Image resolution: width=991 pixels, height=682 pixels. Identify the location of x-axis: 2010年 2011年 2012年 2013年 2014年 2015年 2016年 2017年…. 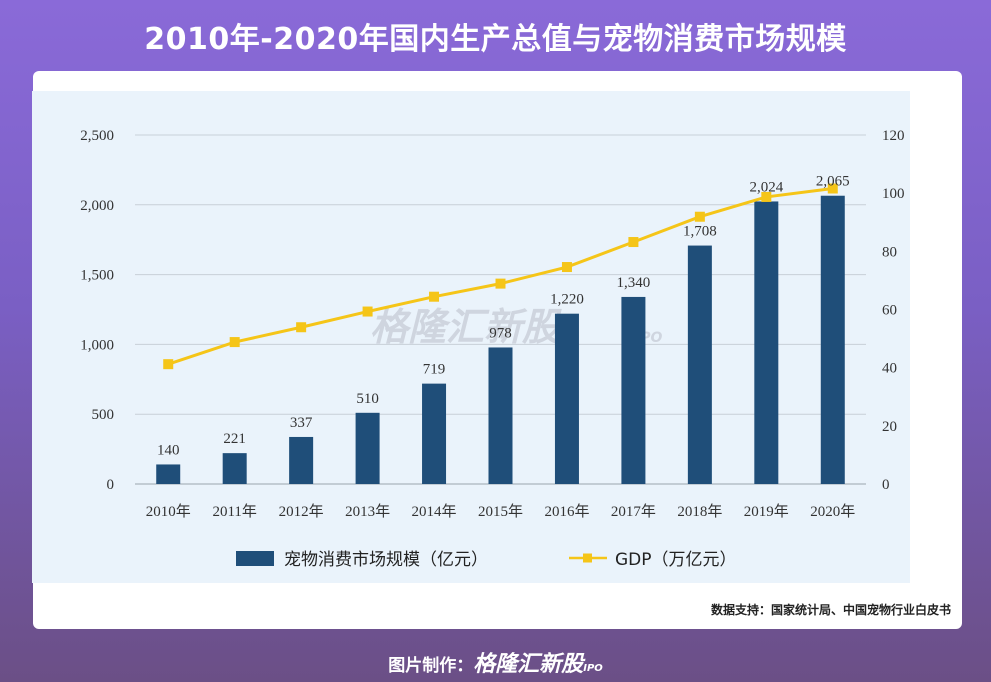
(501, 511).